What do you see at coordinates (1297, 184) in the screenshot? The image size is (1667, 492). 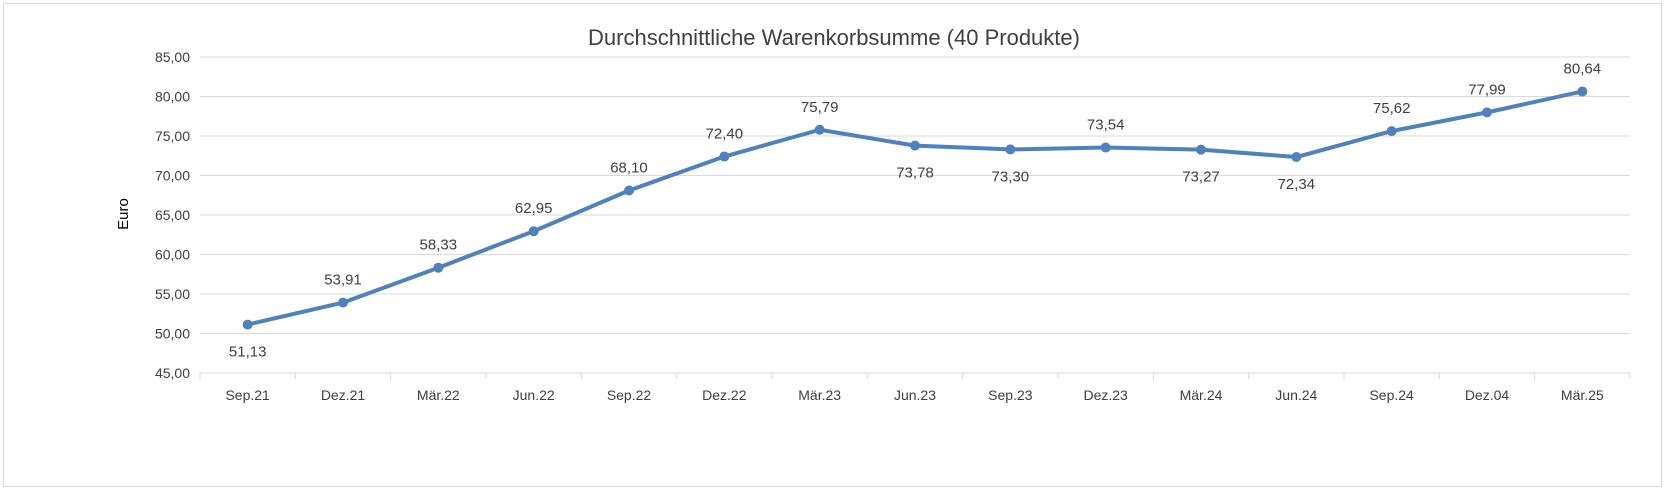 I see `data-label: 72,34` at bounding box center [1297, 184].